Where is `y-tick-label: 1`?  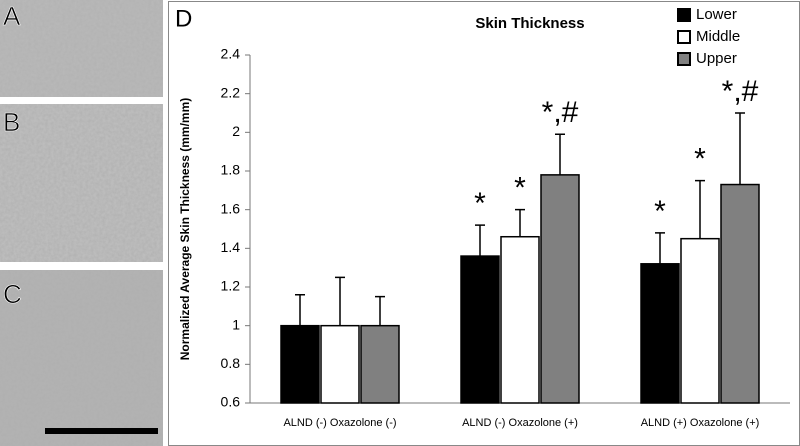
y-tick-label: 1 is located at coordinates (236, 324).